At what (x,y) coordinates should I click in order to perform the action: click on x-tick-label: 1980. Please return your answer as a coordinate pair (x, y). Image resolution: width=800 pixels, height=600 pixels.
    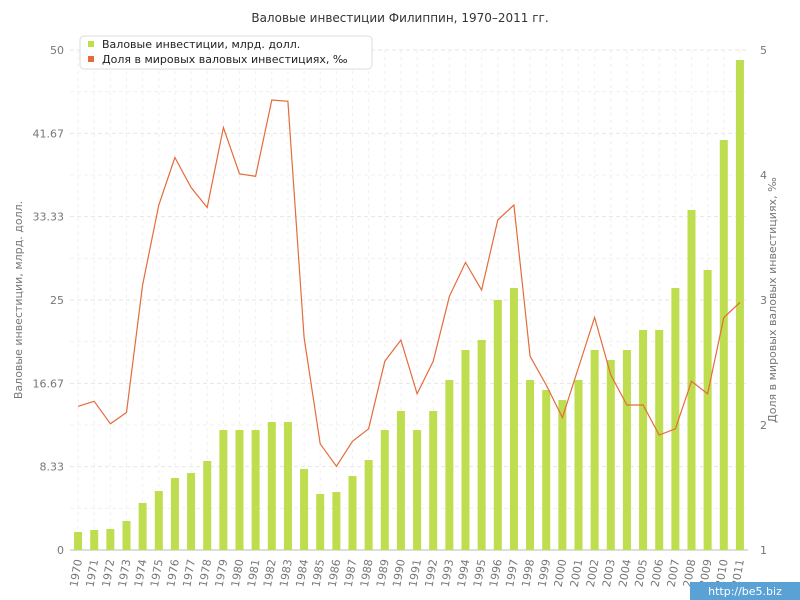
    Looking at the image, I should click on (238, 573).